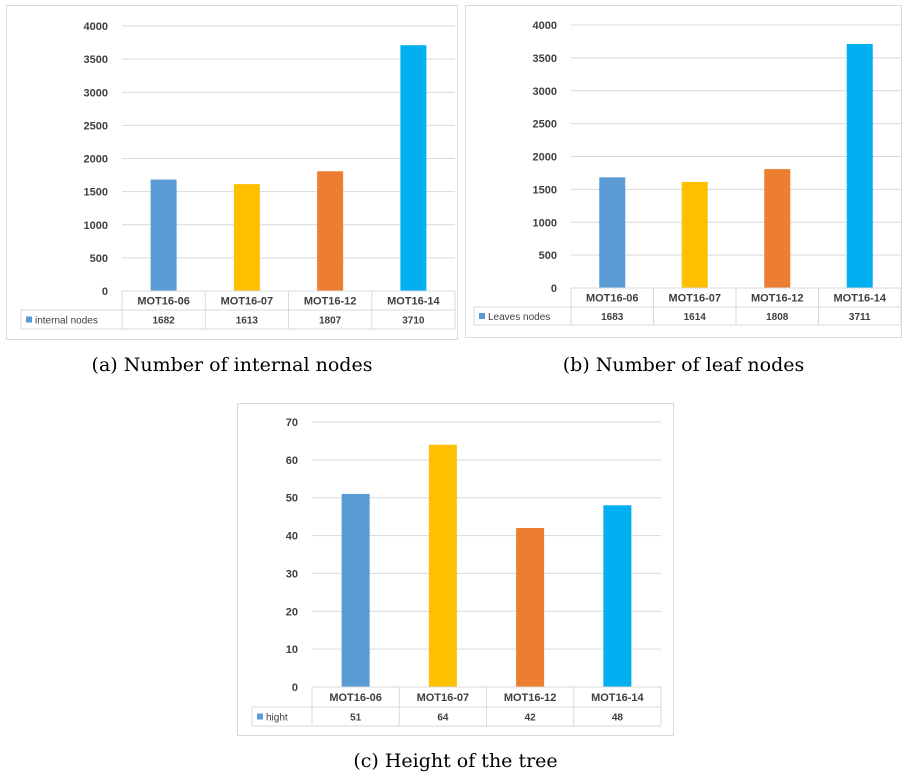  What do you see at coordinates (292, 574) in the screenshot?
I see `y-tick-label: 30` at bounding box center [292, 574].